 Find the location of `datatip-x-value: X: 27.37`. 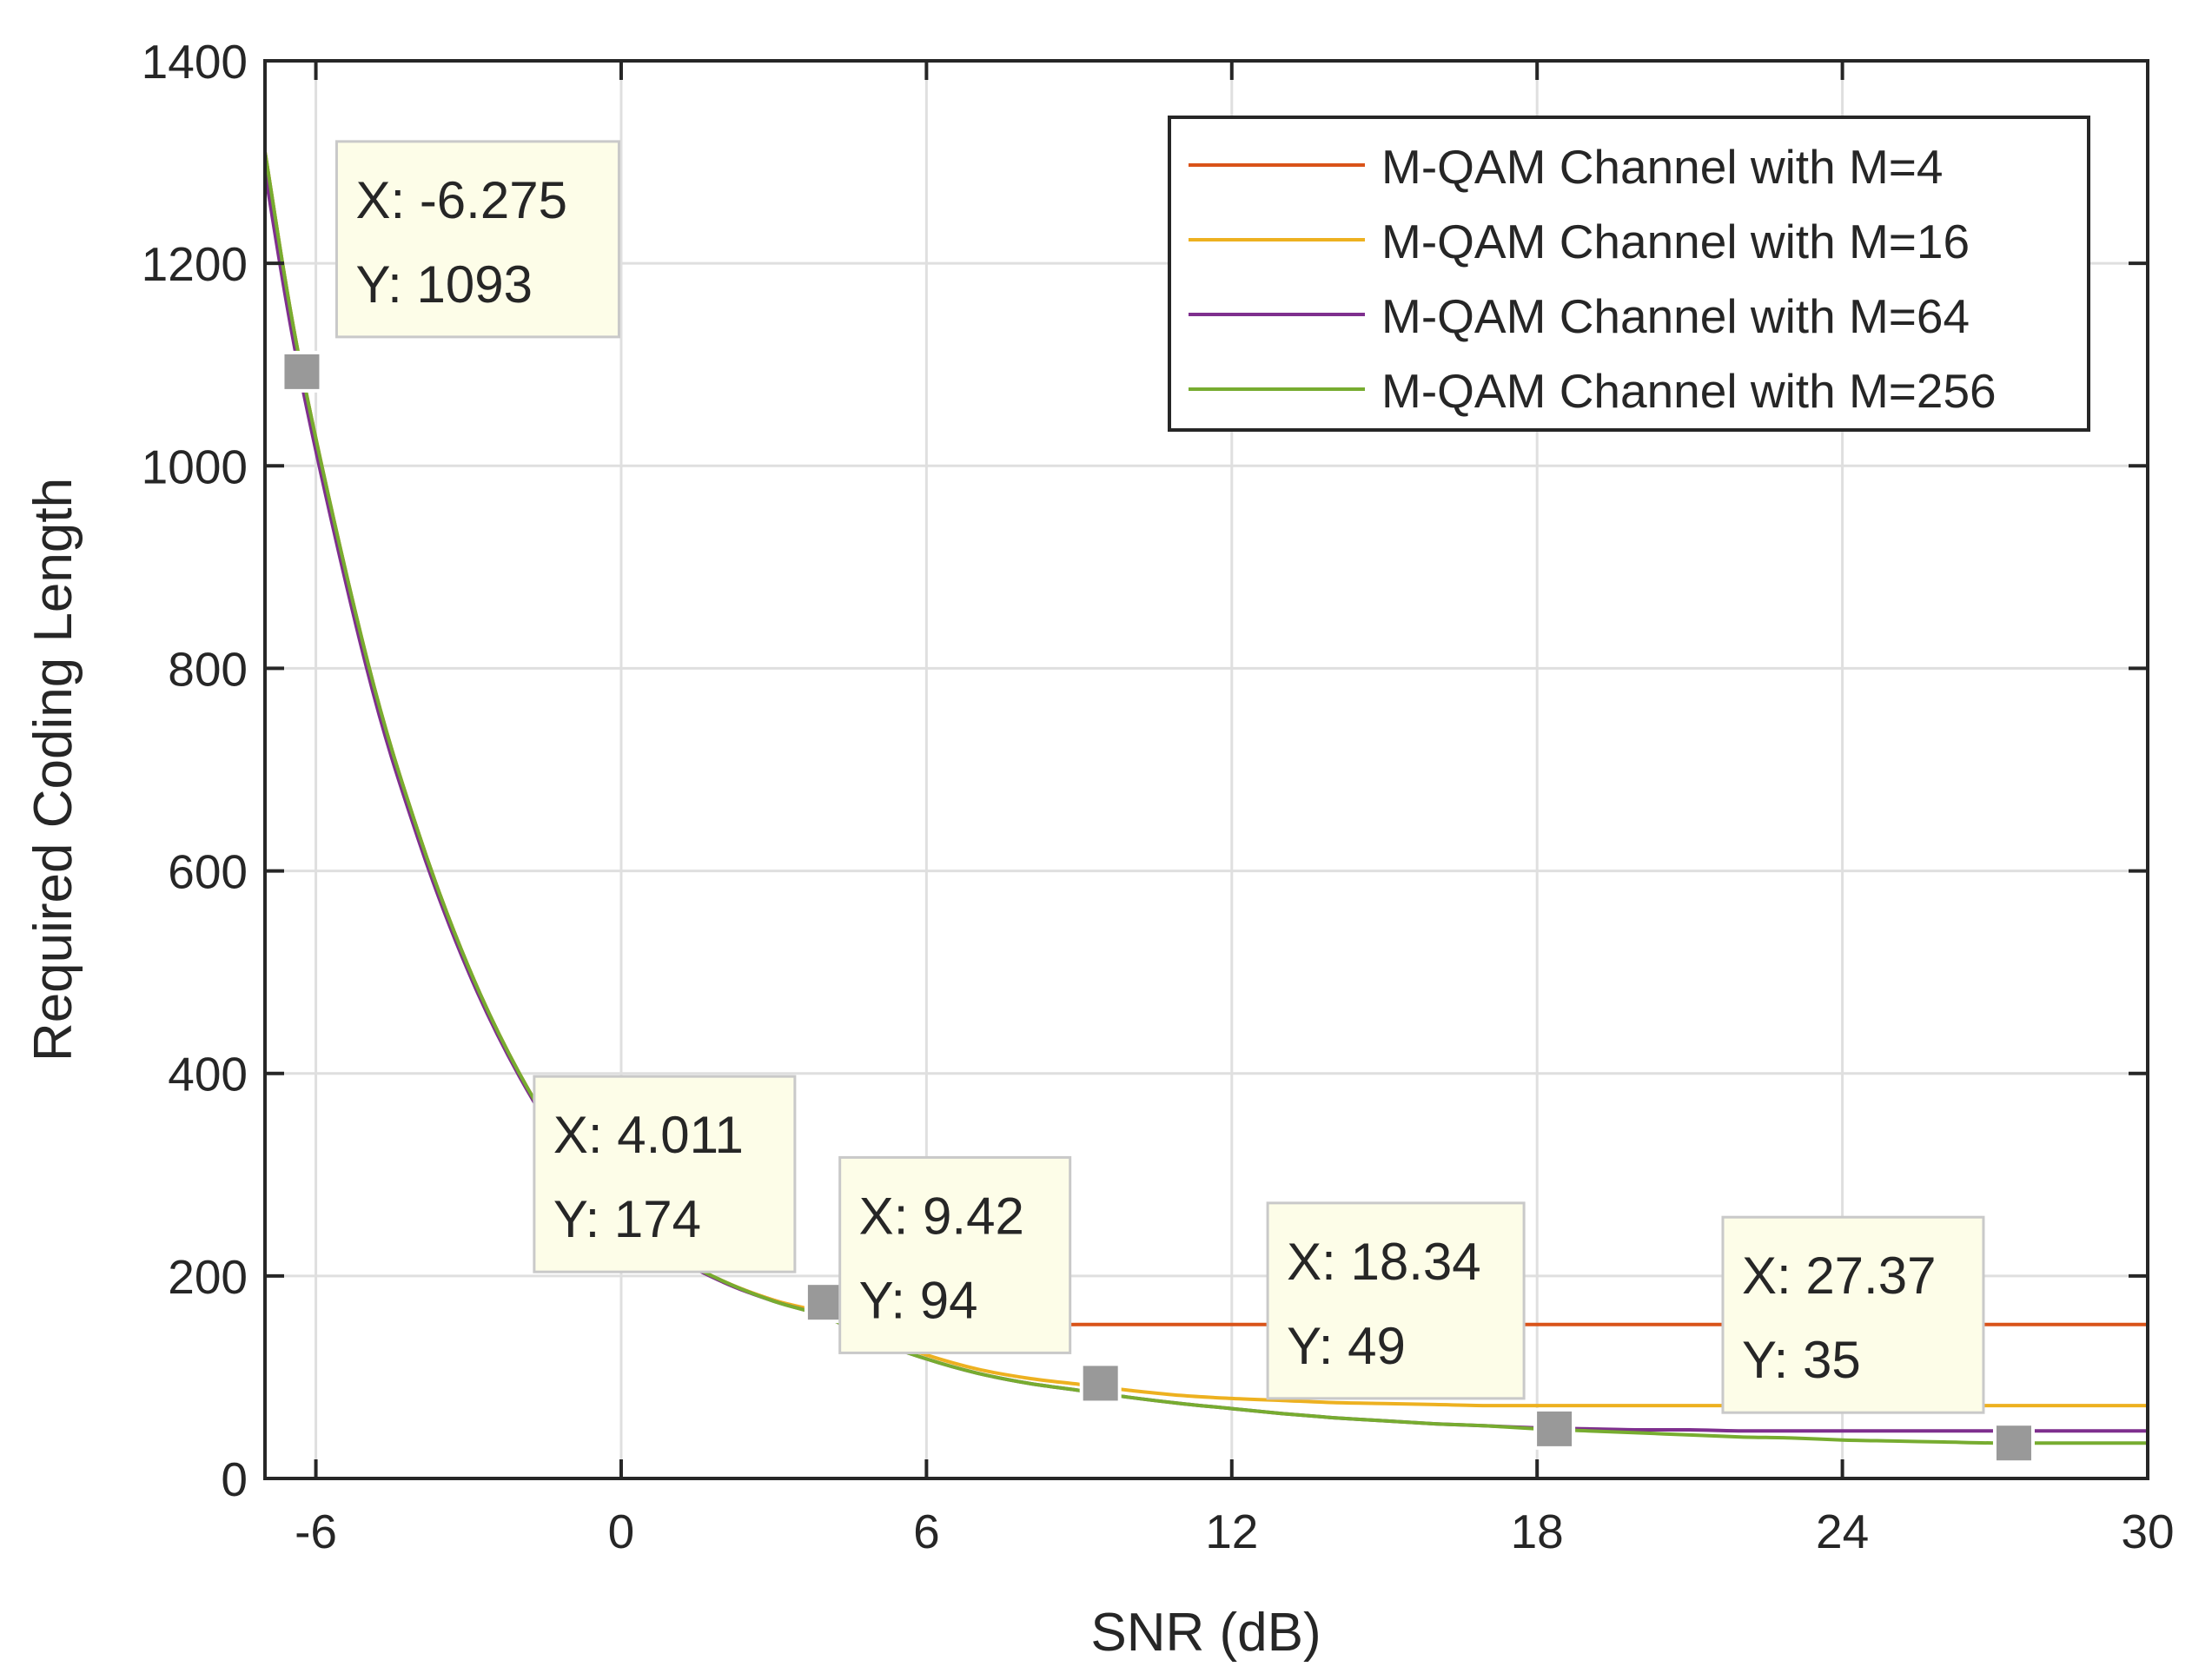

datatip-x-value: X: 27.37 is located at coordinates (1839, 1276).